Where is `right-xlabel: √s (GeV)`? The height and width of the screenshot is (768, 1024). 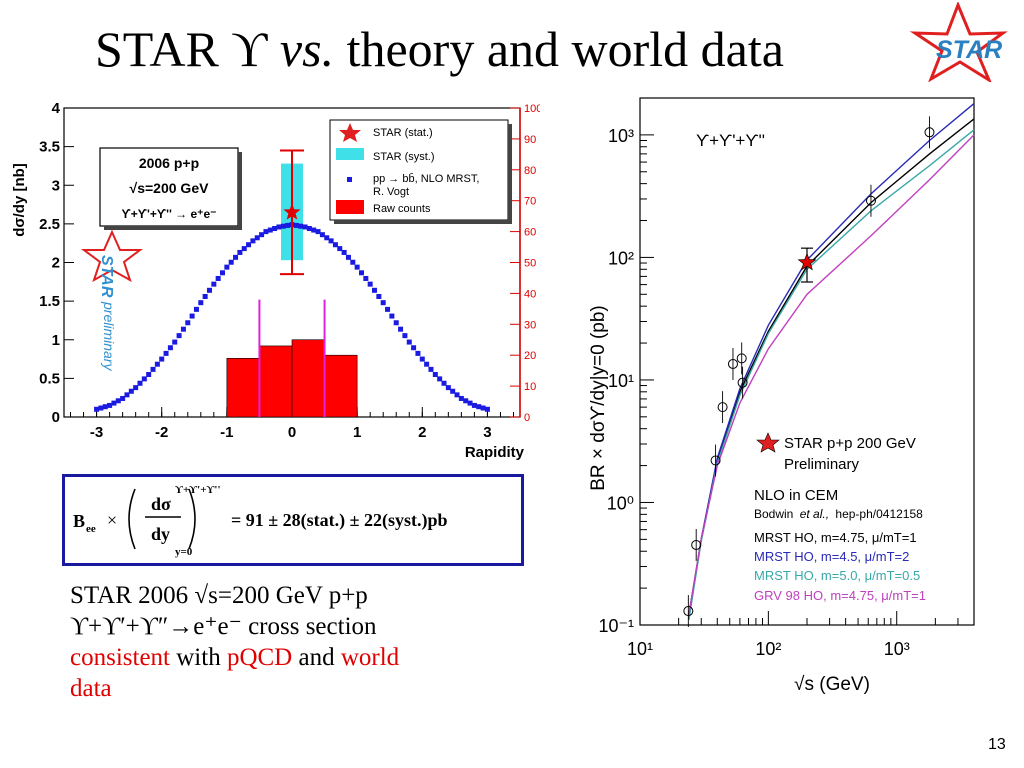
right-xlabel: √s (GeV) is located at coordinates (832, 684).